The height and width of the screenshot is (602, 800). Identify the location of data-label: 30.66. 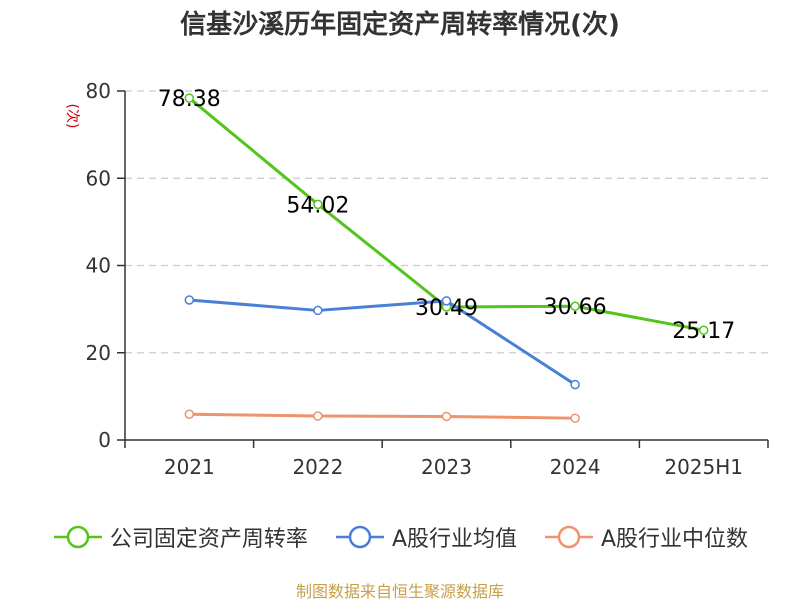
(575, 307).